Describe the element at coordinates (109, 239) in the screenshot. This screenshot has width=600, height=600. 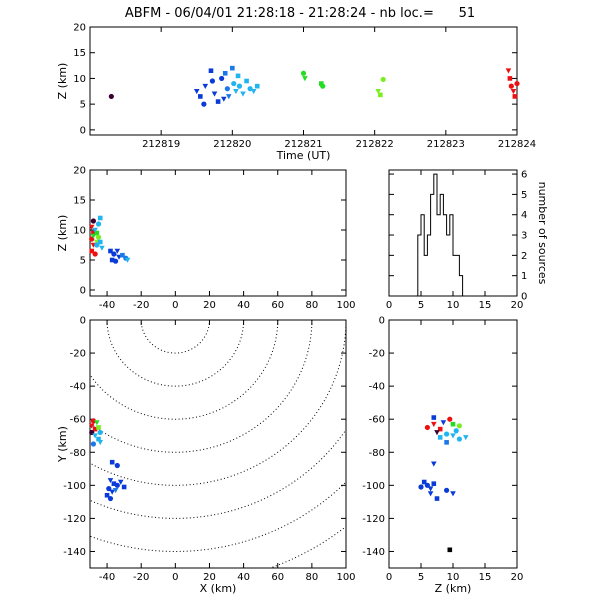
I see `x-z-points` at that location.